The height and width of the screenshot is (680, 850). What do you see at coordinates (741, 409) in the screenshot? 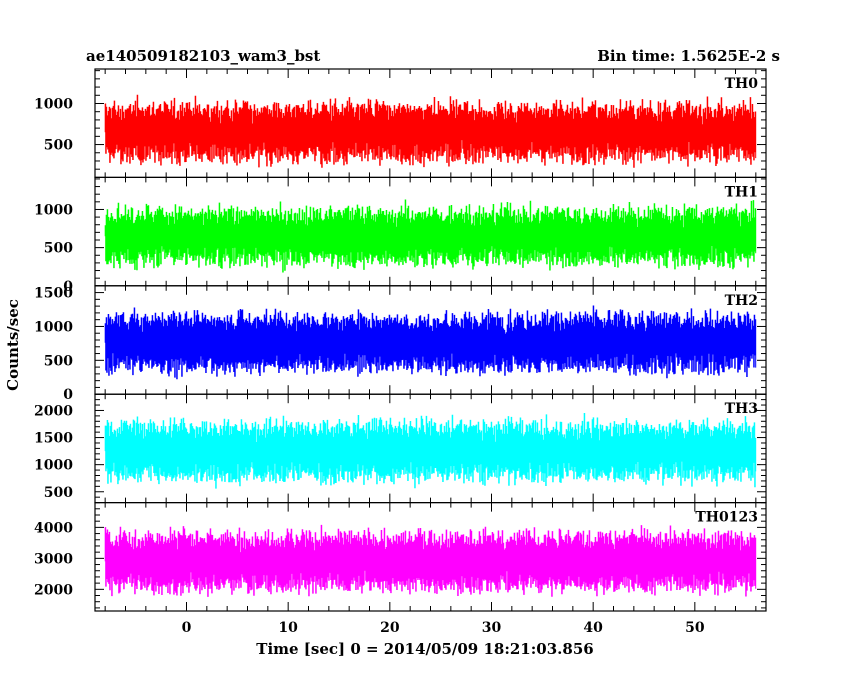
I see `panel-label-th3: TH3` at bounding box center [741, 409].